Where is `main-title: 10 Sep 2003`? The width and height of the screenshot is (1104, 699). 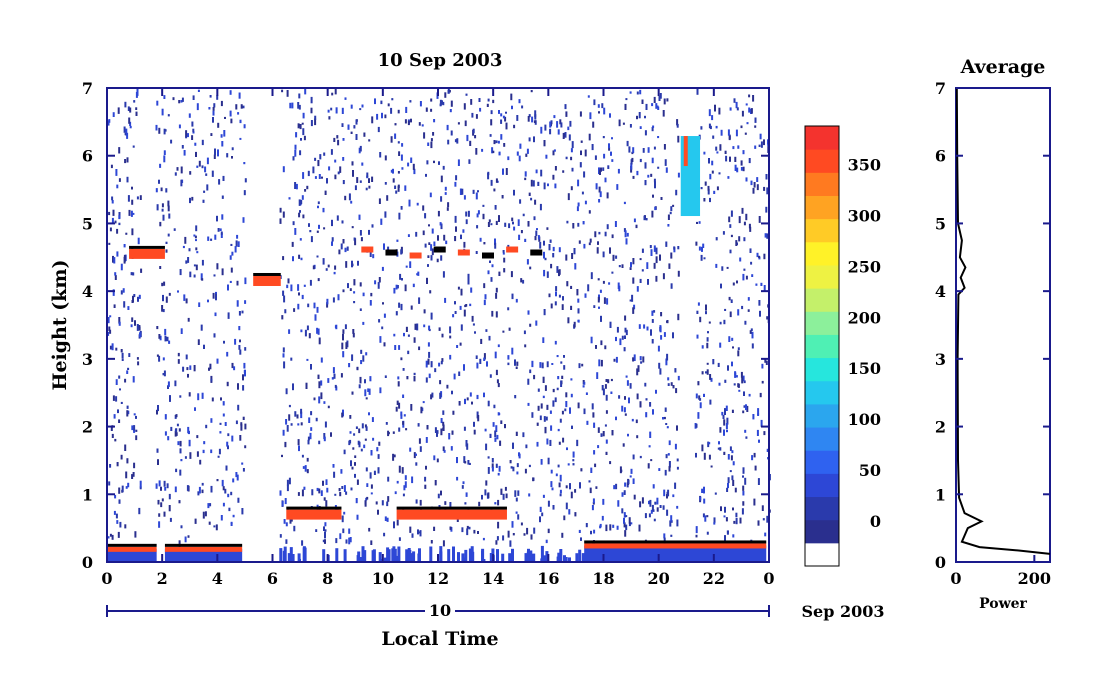 main-title: 10 Sep 2003 is located at coordinates (440, 60).